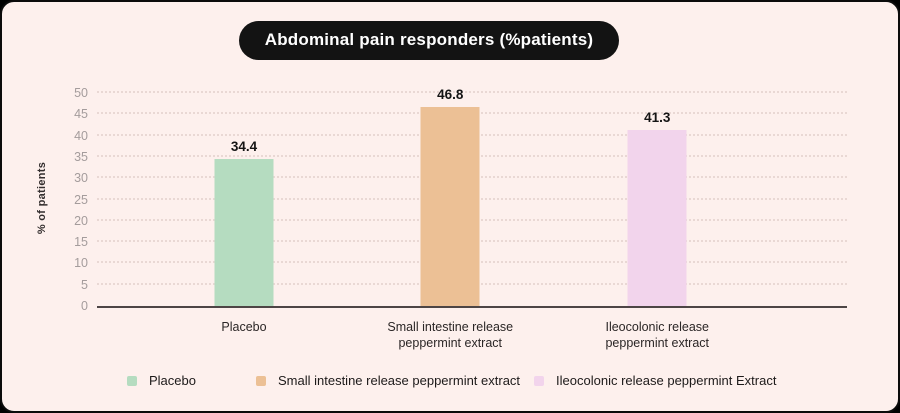 The image size is (900, 413). I want to click on y-tick-label: 0, so click(84, 306).